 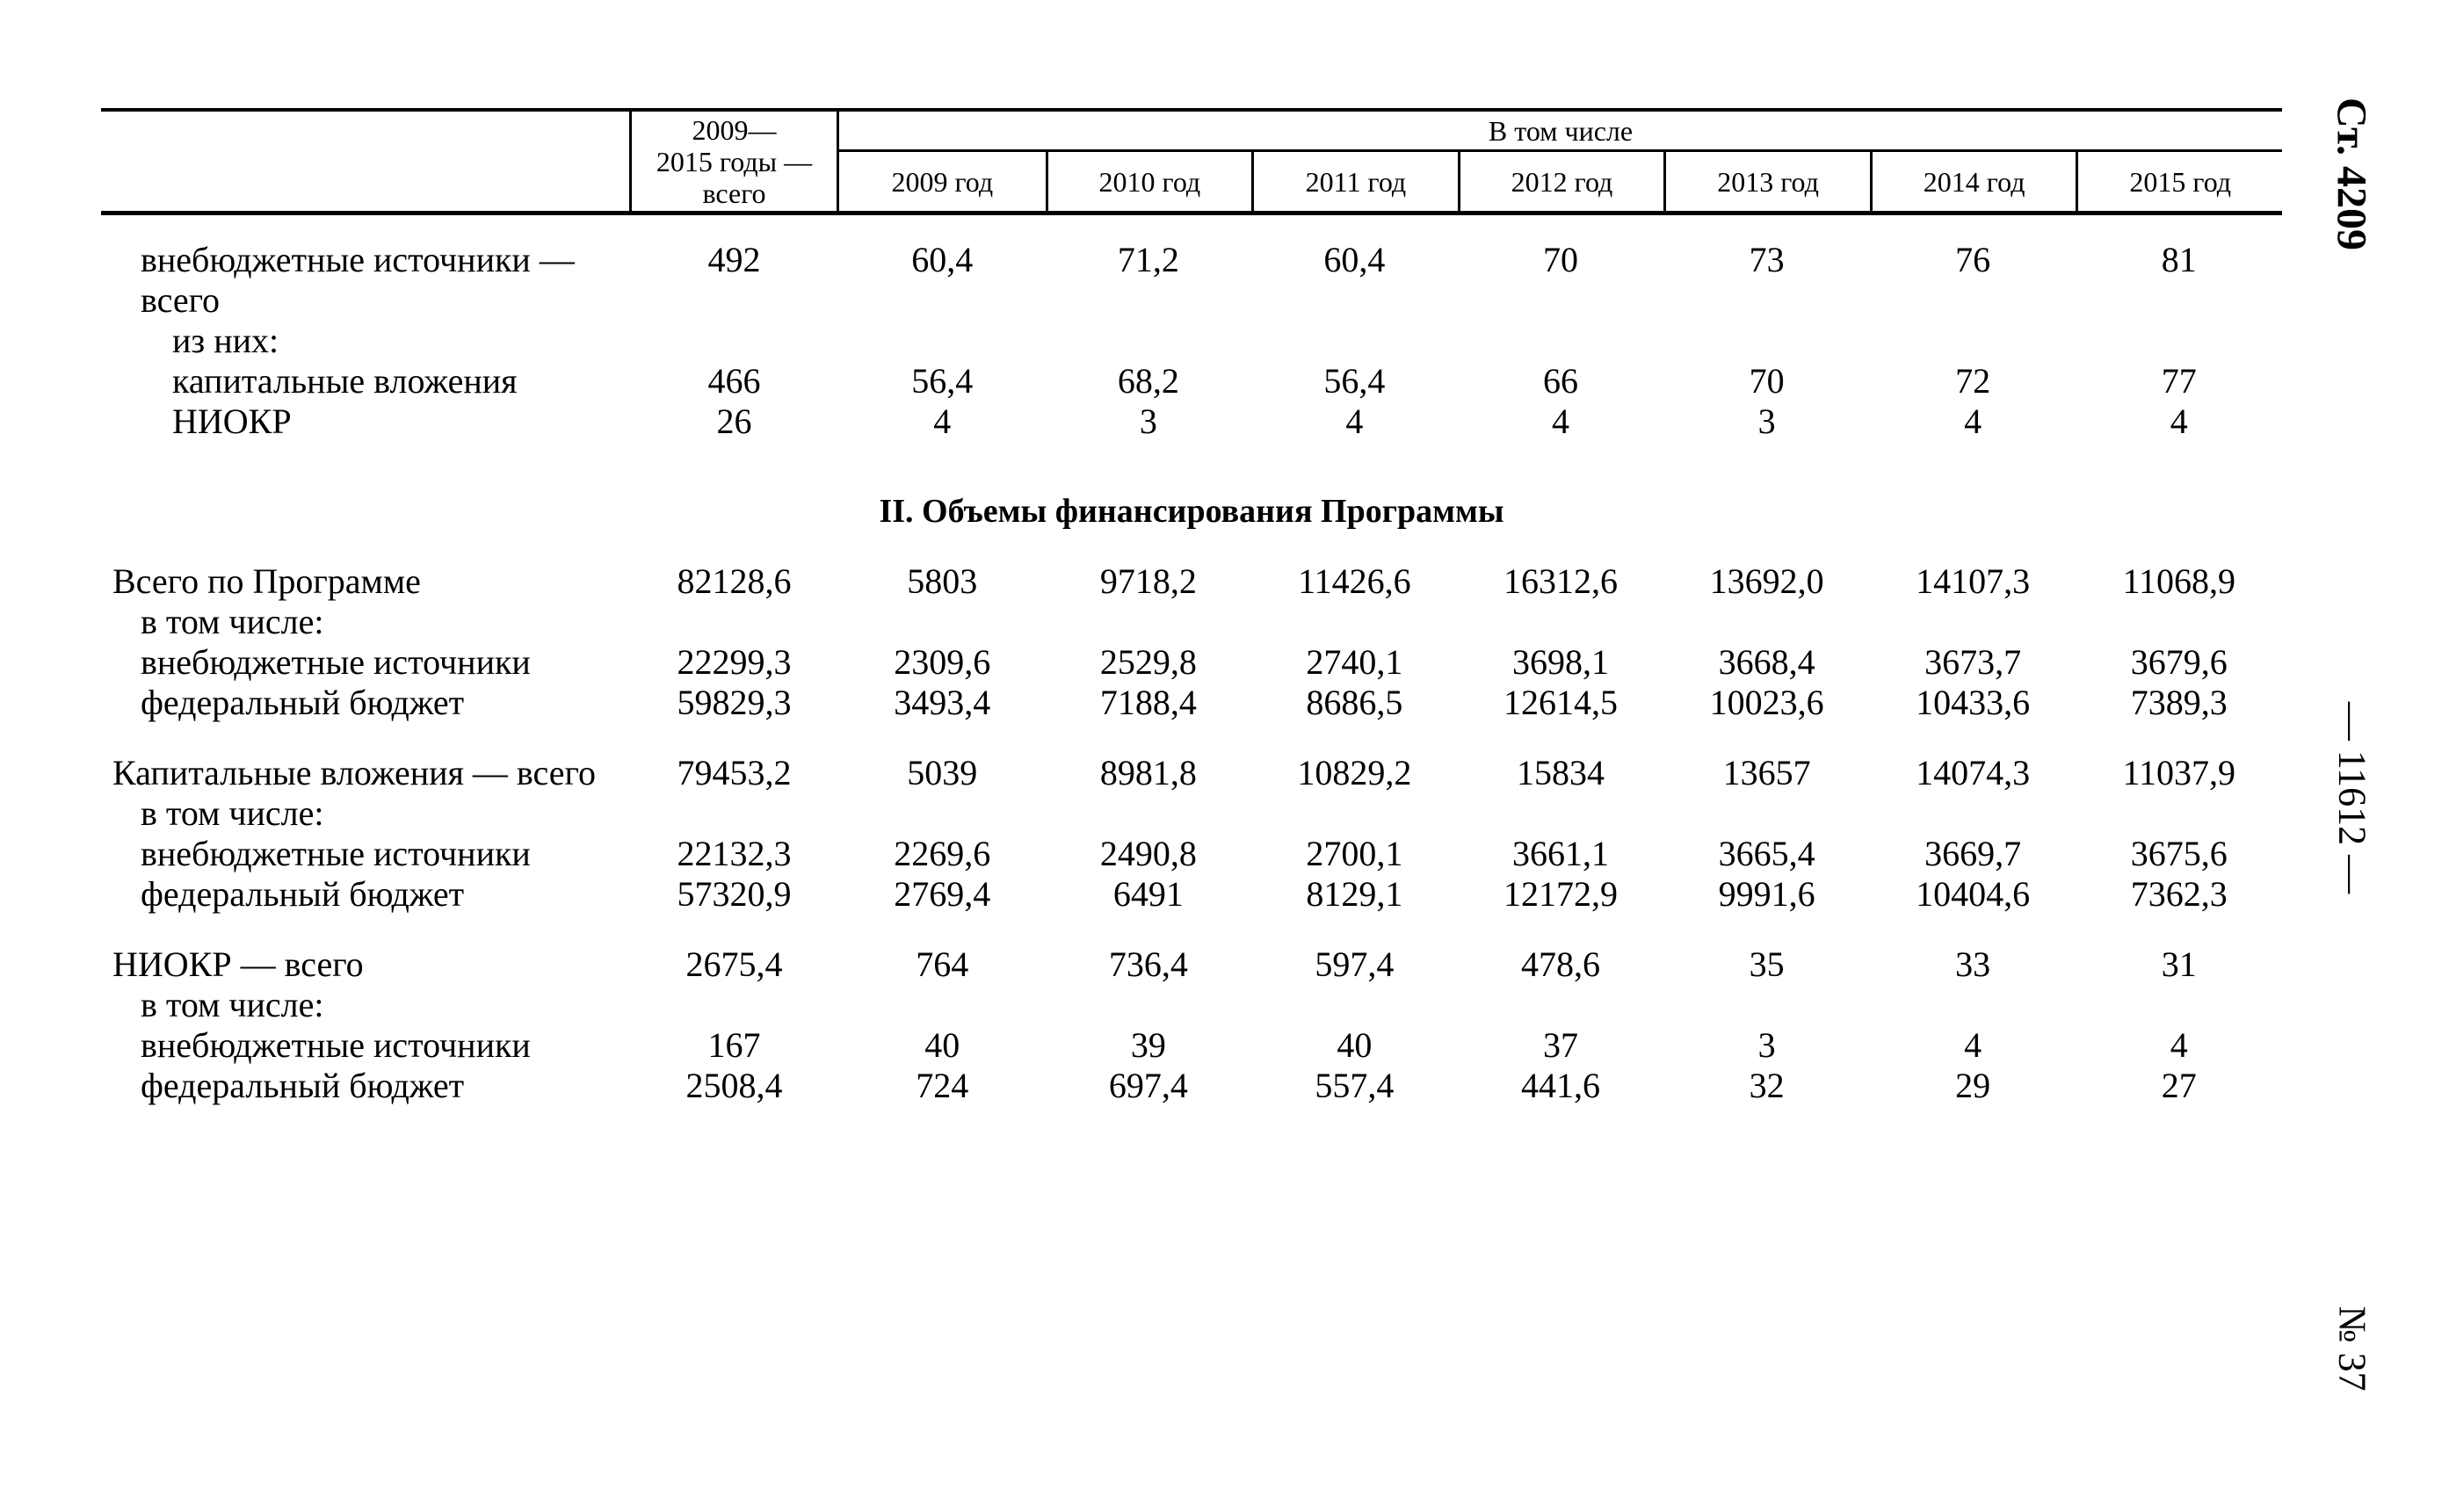 I want to click on value-total: 22132,3, so click(x=734, y=853).